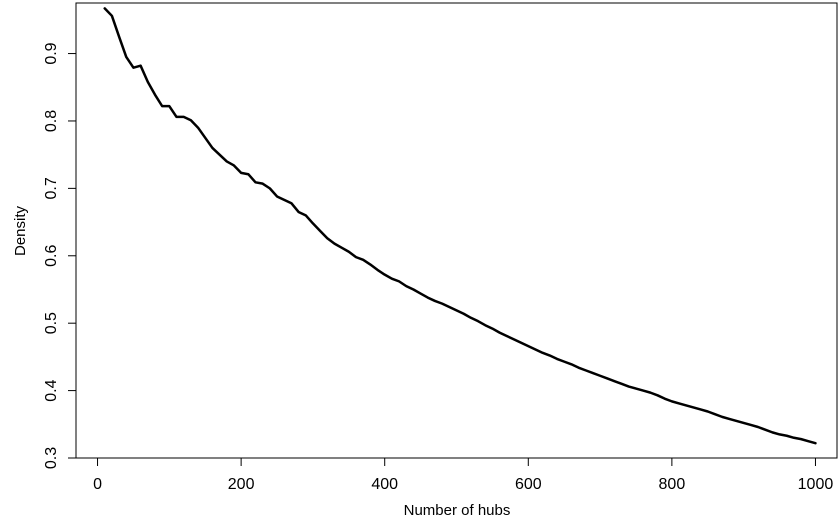 This screenshot has width=839, height=521. I want to click on y-tick-label: 0.8, so click(51, 121).